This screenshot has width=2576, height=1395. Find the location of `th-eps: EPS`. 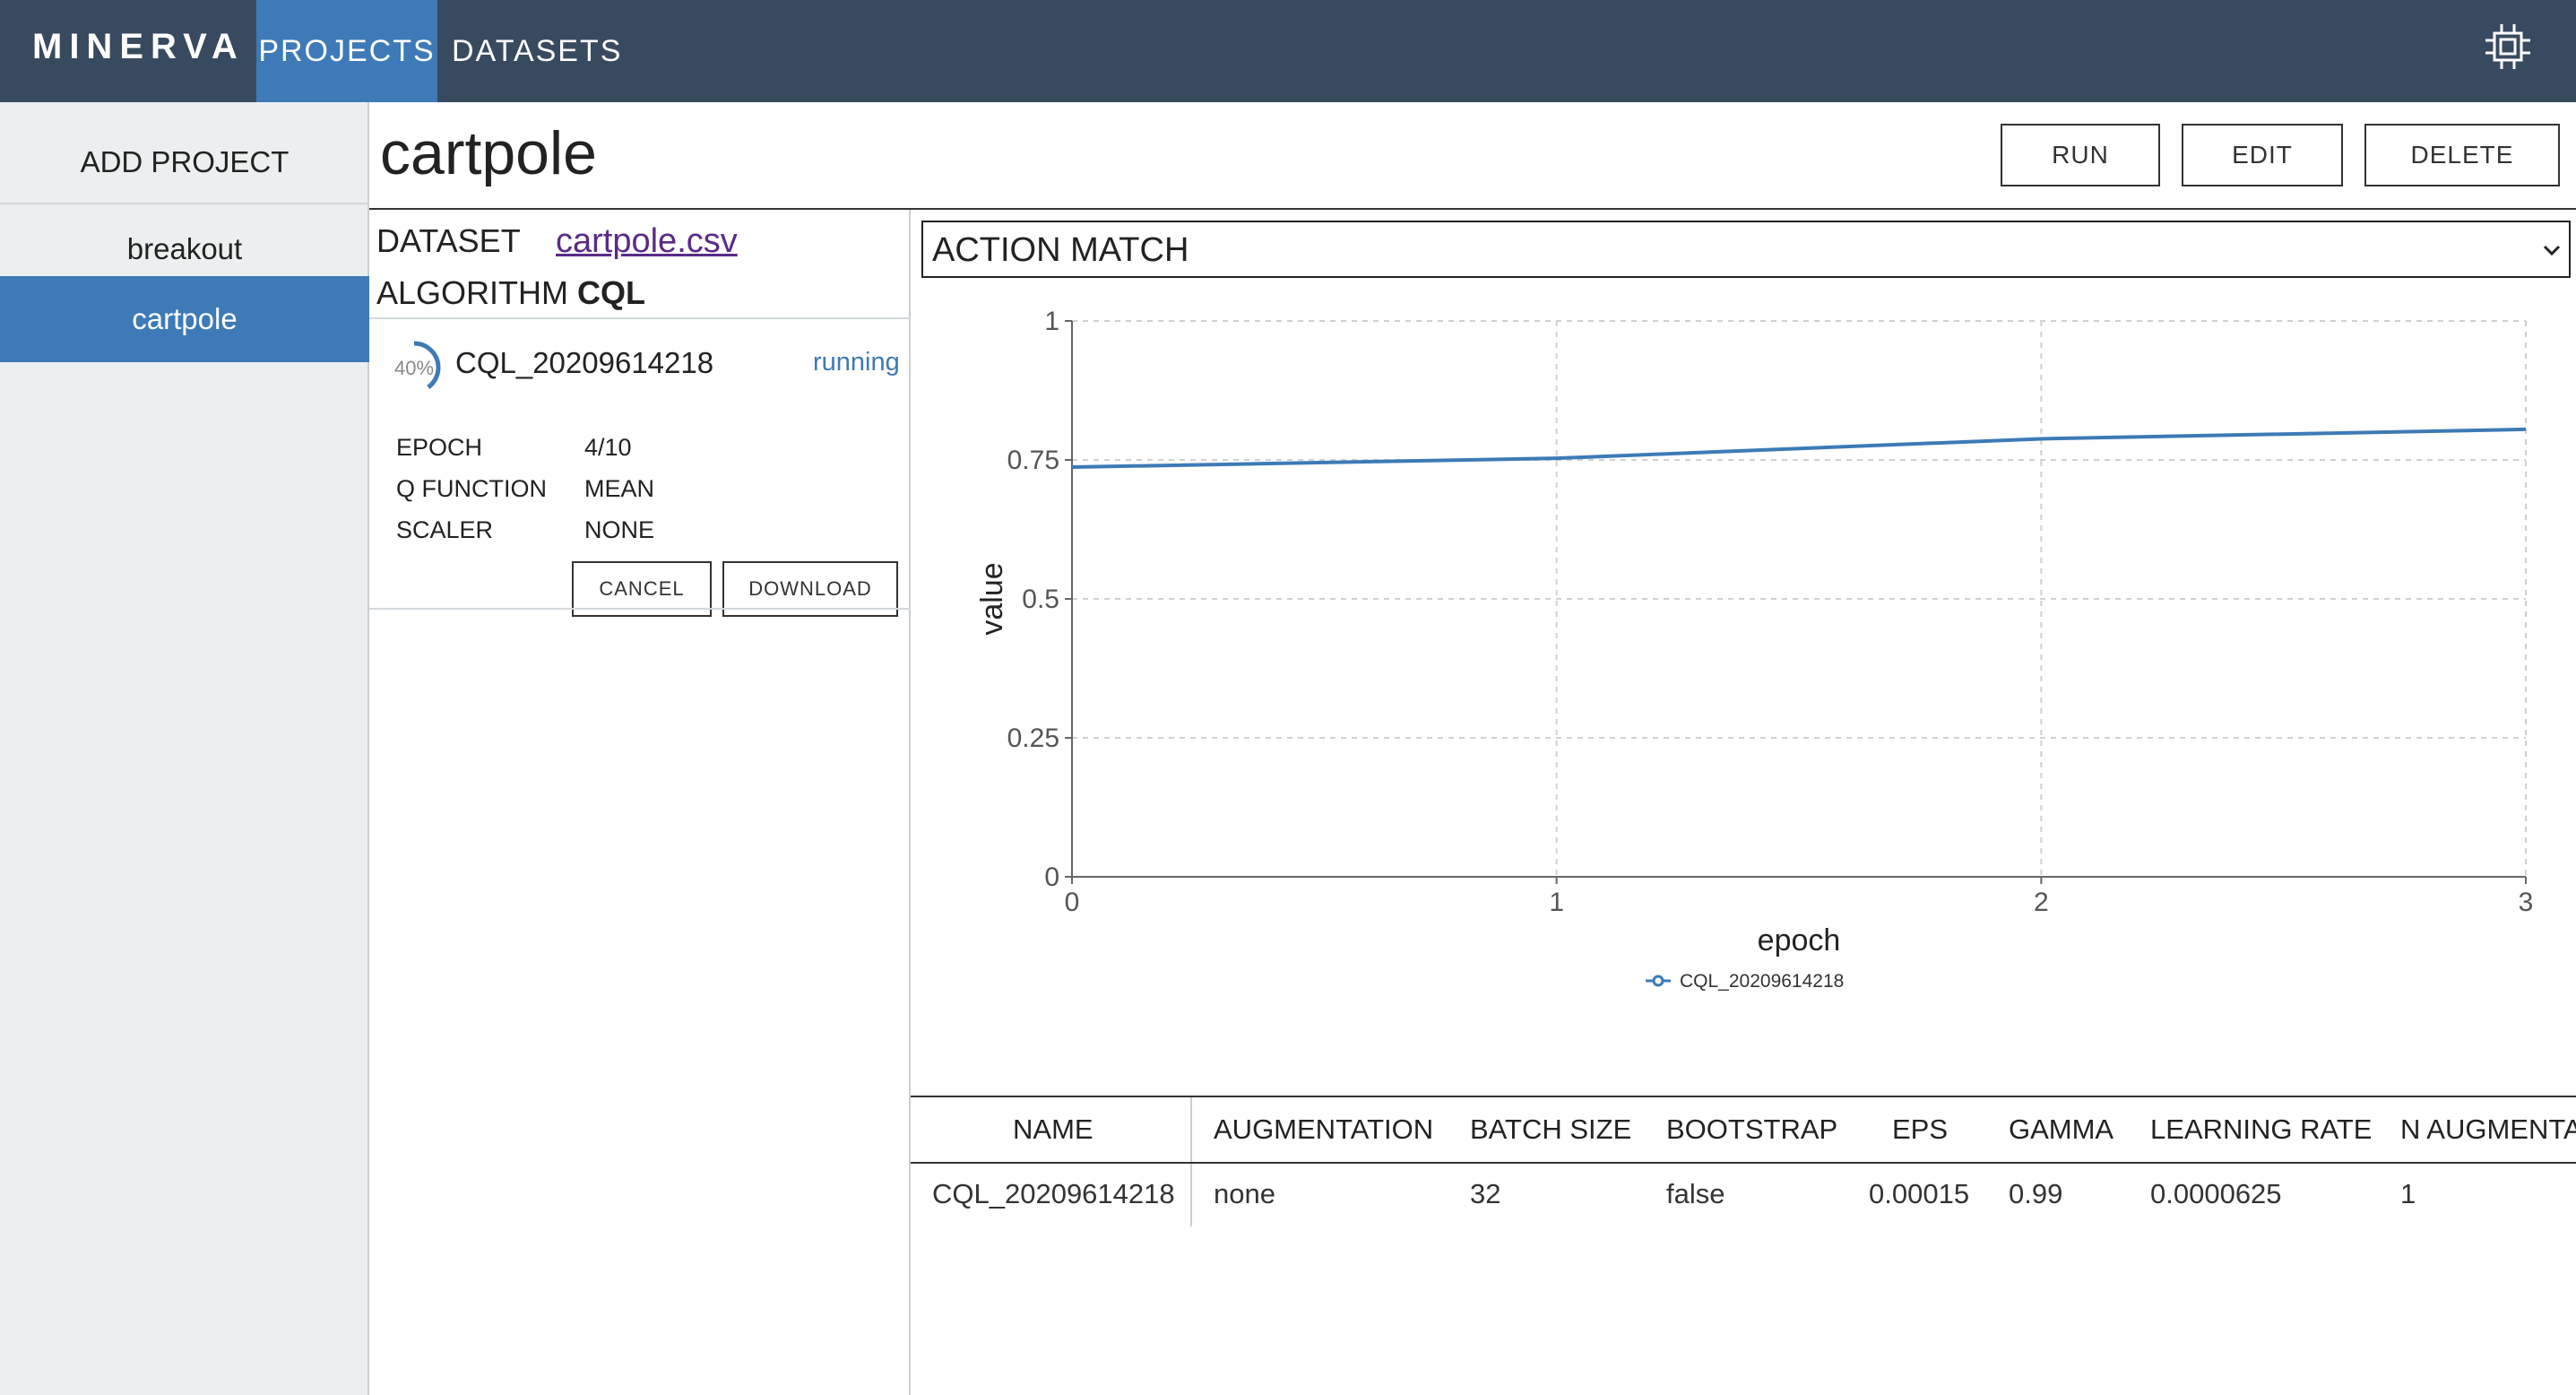

th-eps: EPS is located at coordinates (1920, 1129).